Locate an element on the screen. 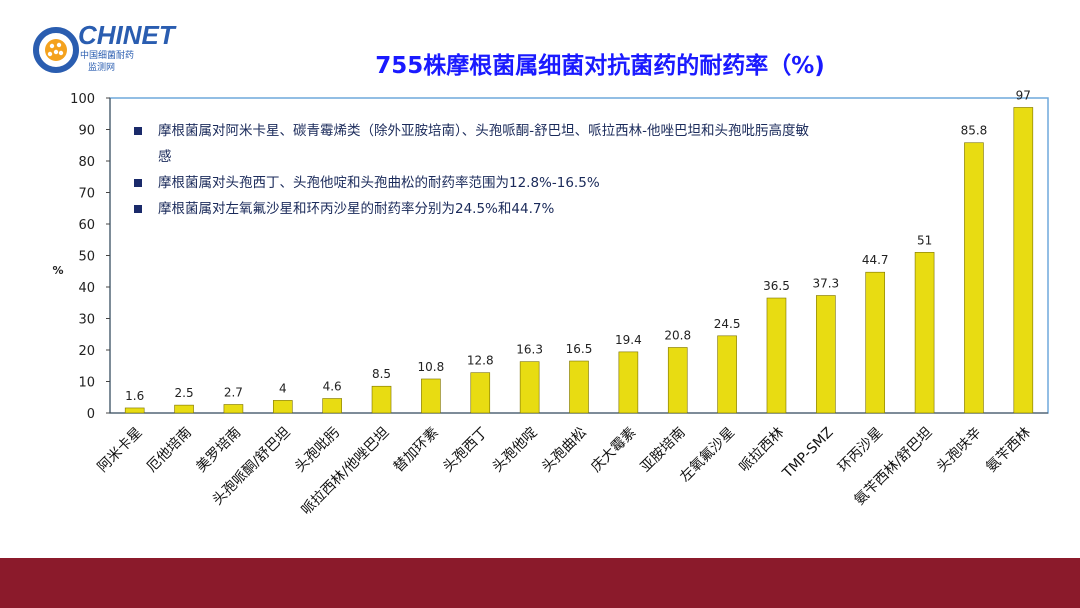  data-label: 20.8 is located at coordinates (677, 335).